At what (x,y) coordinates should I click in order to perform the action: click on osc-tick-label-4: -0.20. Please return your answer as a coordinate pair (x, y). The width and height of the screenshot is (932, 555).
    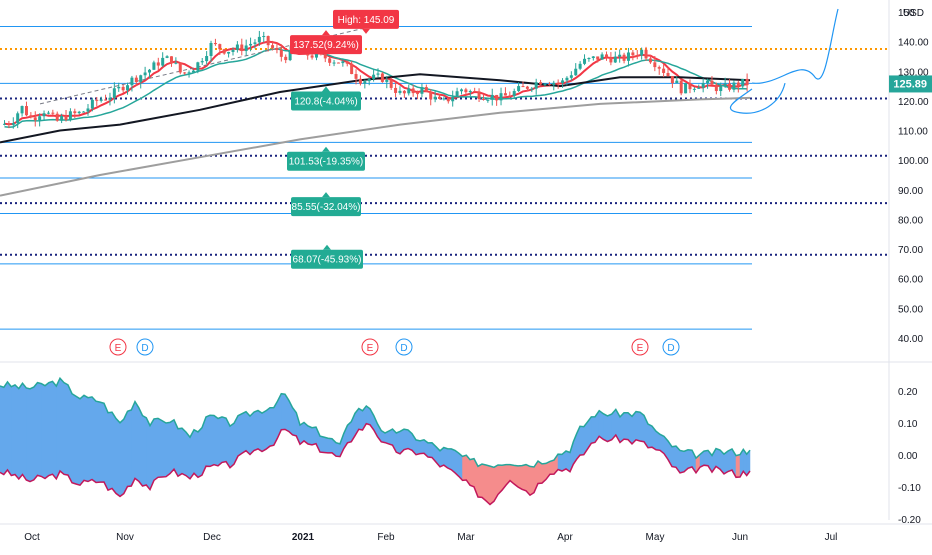
    Looking at the image, I should click on (909, 520).